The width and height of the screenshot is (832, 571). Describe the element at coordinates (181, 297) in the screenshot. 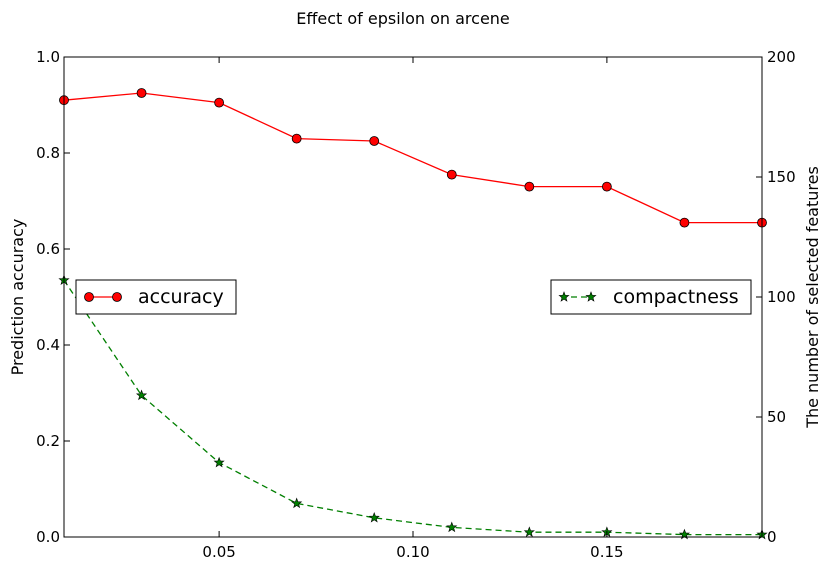

I see `legend-accuracy-label: accuracy` at that location.